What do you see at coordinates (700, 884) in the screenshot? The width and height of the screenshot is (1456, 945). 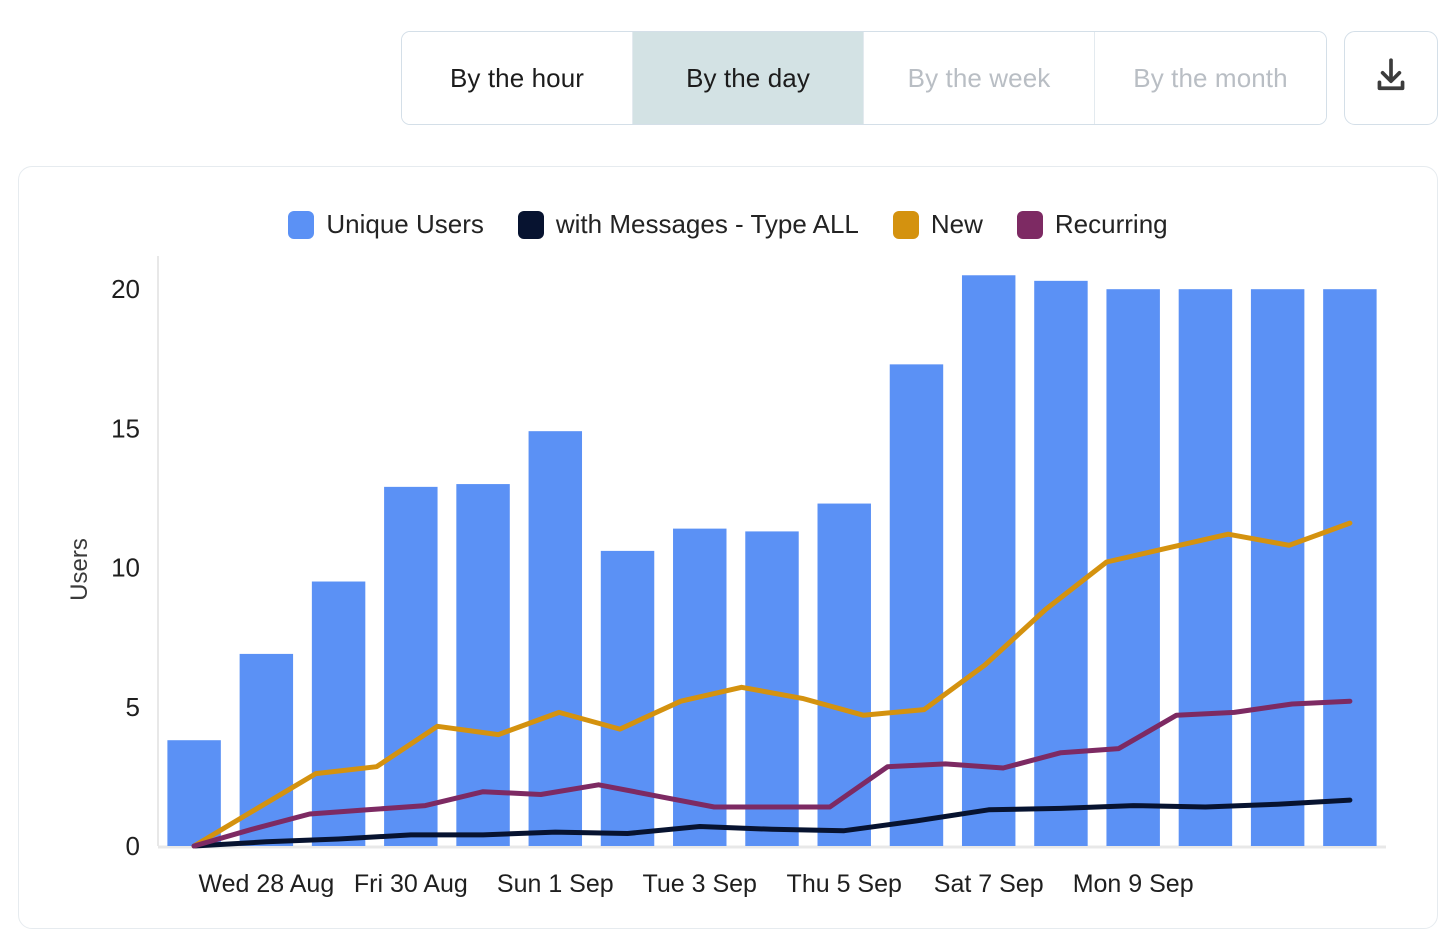 I see `x-axis-tick-label: Tue 3 Sep` at bounding box center [700, 884].